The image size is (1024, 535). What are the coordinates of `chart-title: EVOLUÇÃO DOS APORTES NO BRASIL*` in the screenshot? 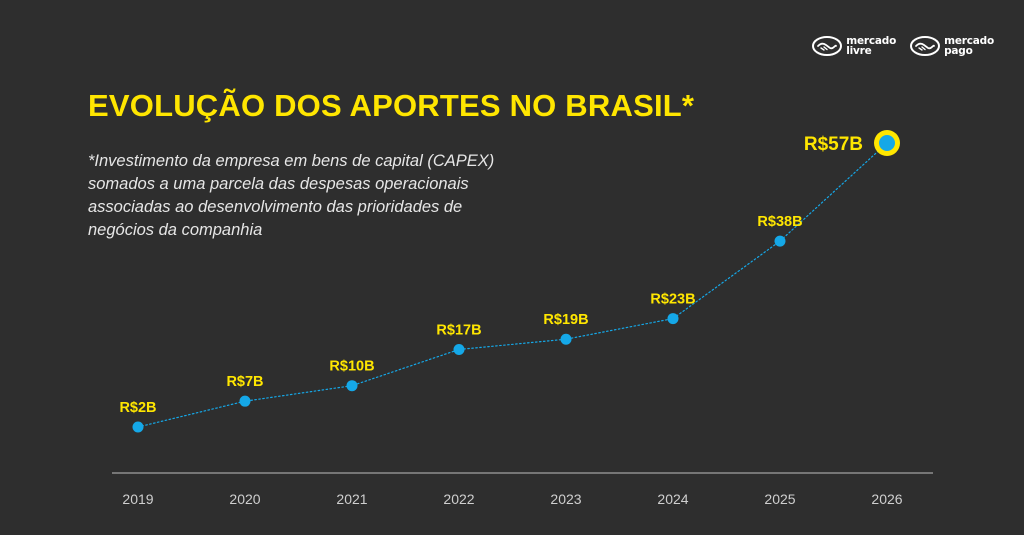 It's located at (391, 105).